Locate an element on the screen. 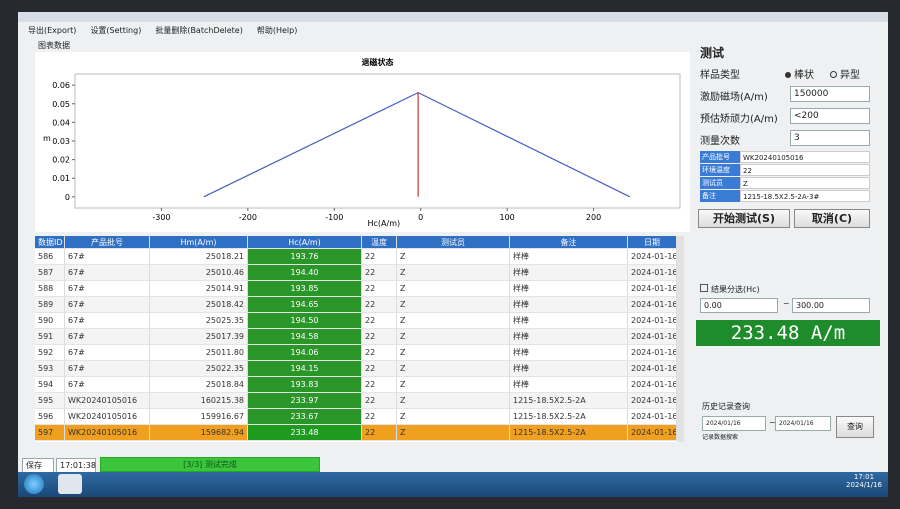 Image resolution: width=900 pixels, height=509 pixels. info-value: 1215-18.5X2.5-2A-3# is located at coordinates (805, 196).